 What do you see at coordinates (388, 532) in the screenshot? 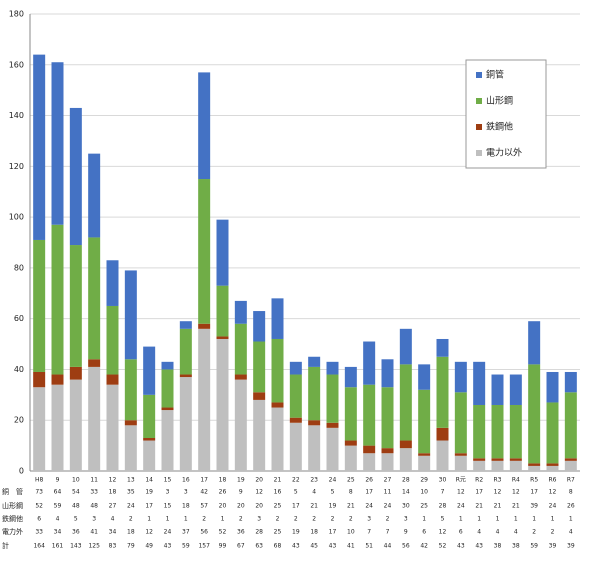
I see `table-cell: 7` at bounding box center [388, 532].